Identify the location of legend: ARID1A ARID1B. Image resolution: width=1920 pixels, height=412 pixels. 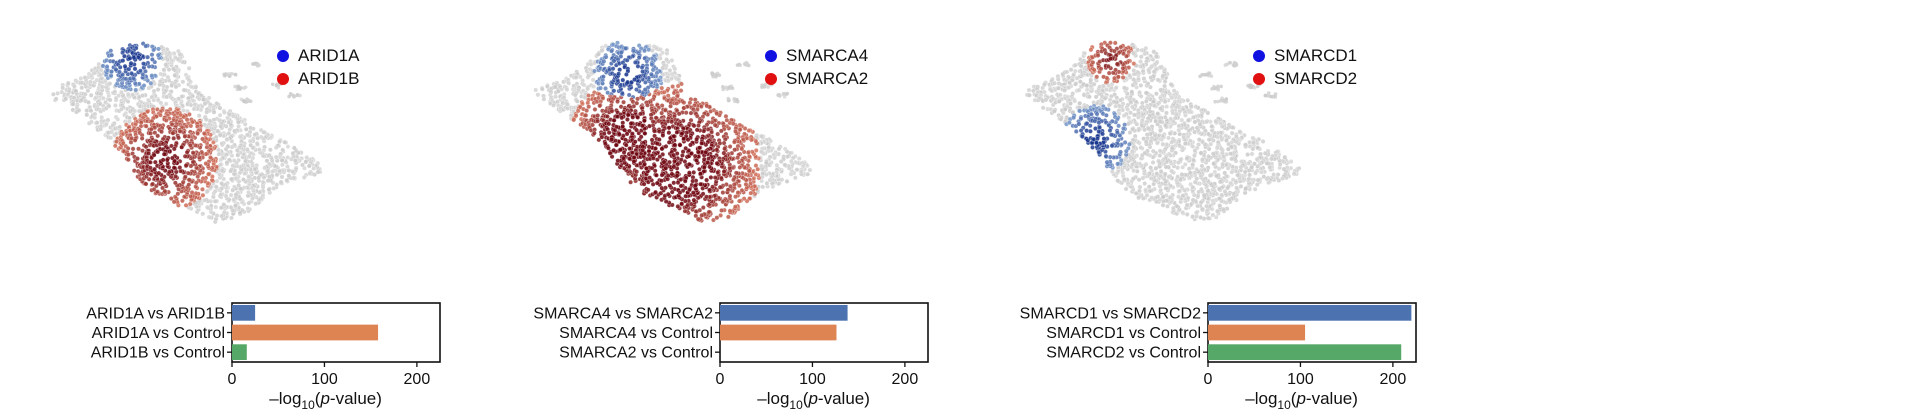
(318, 67).